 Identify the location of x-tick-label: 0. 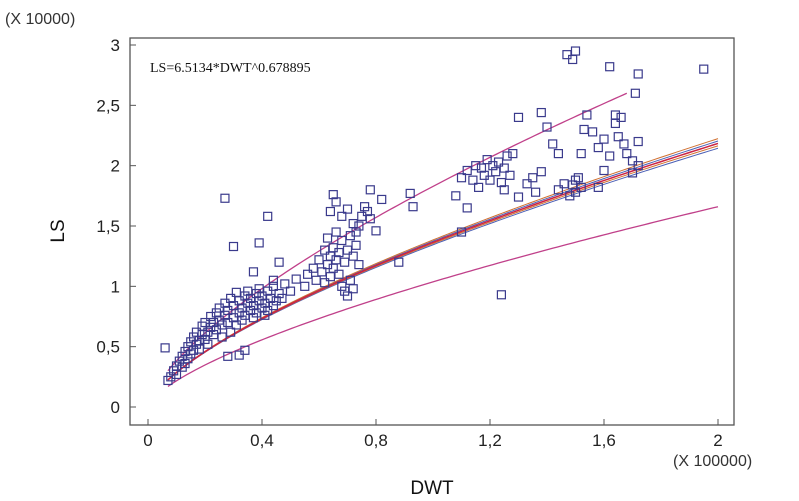
(147, 440).